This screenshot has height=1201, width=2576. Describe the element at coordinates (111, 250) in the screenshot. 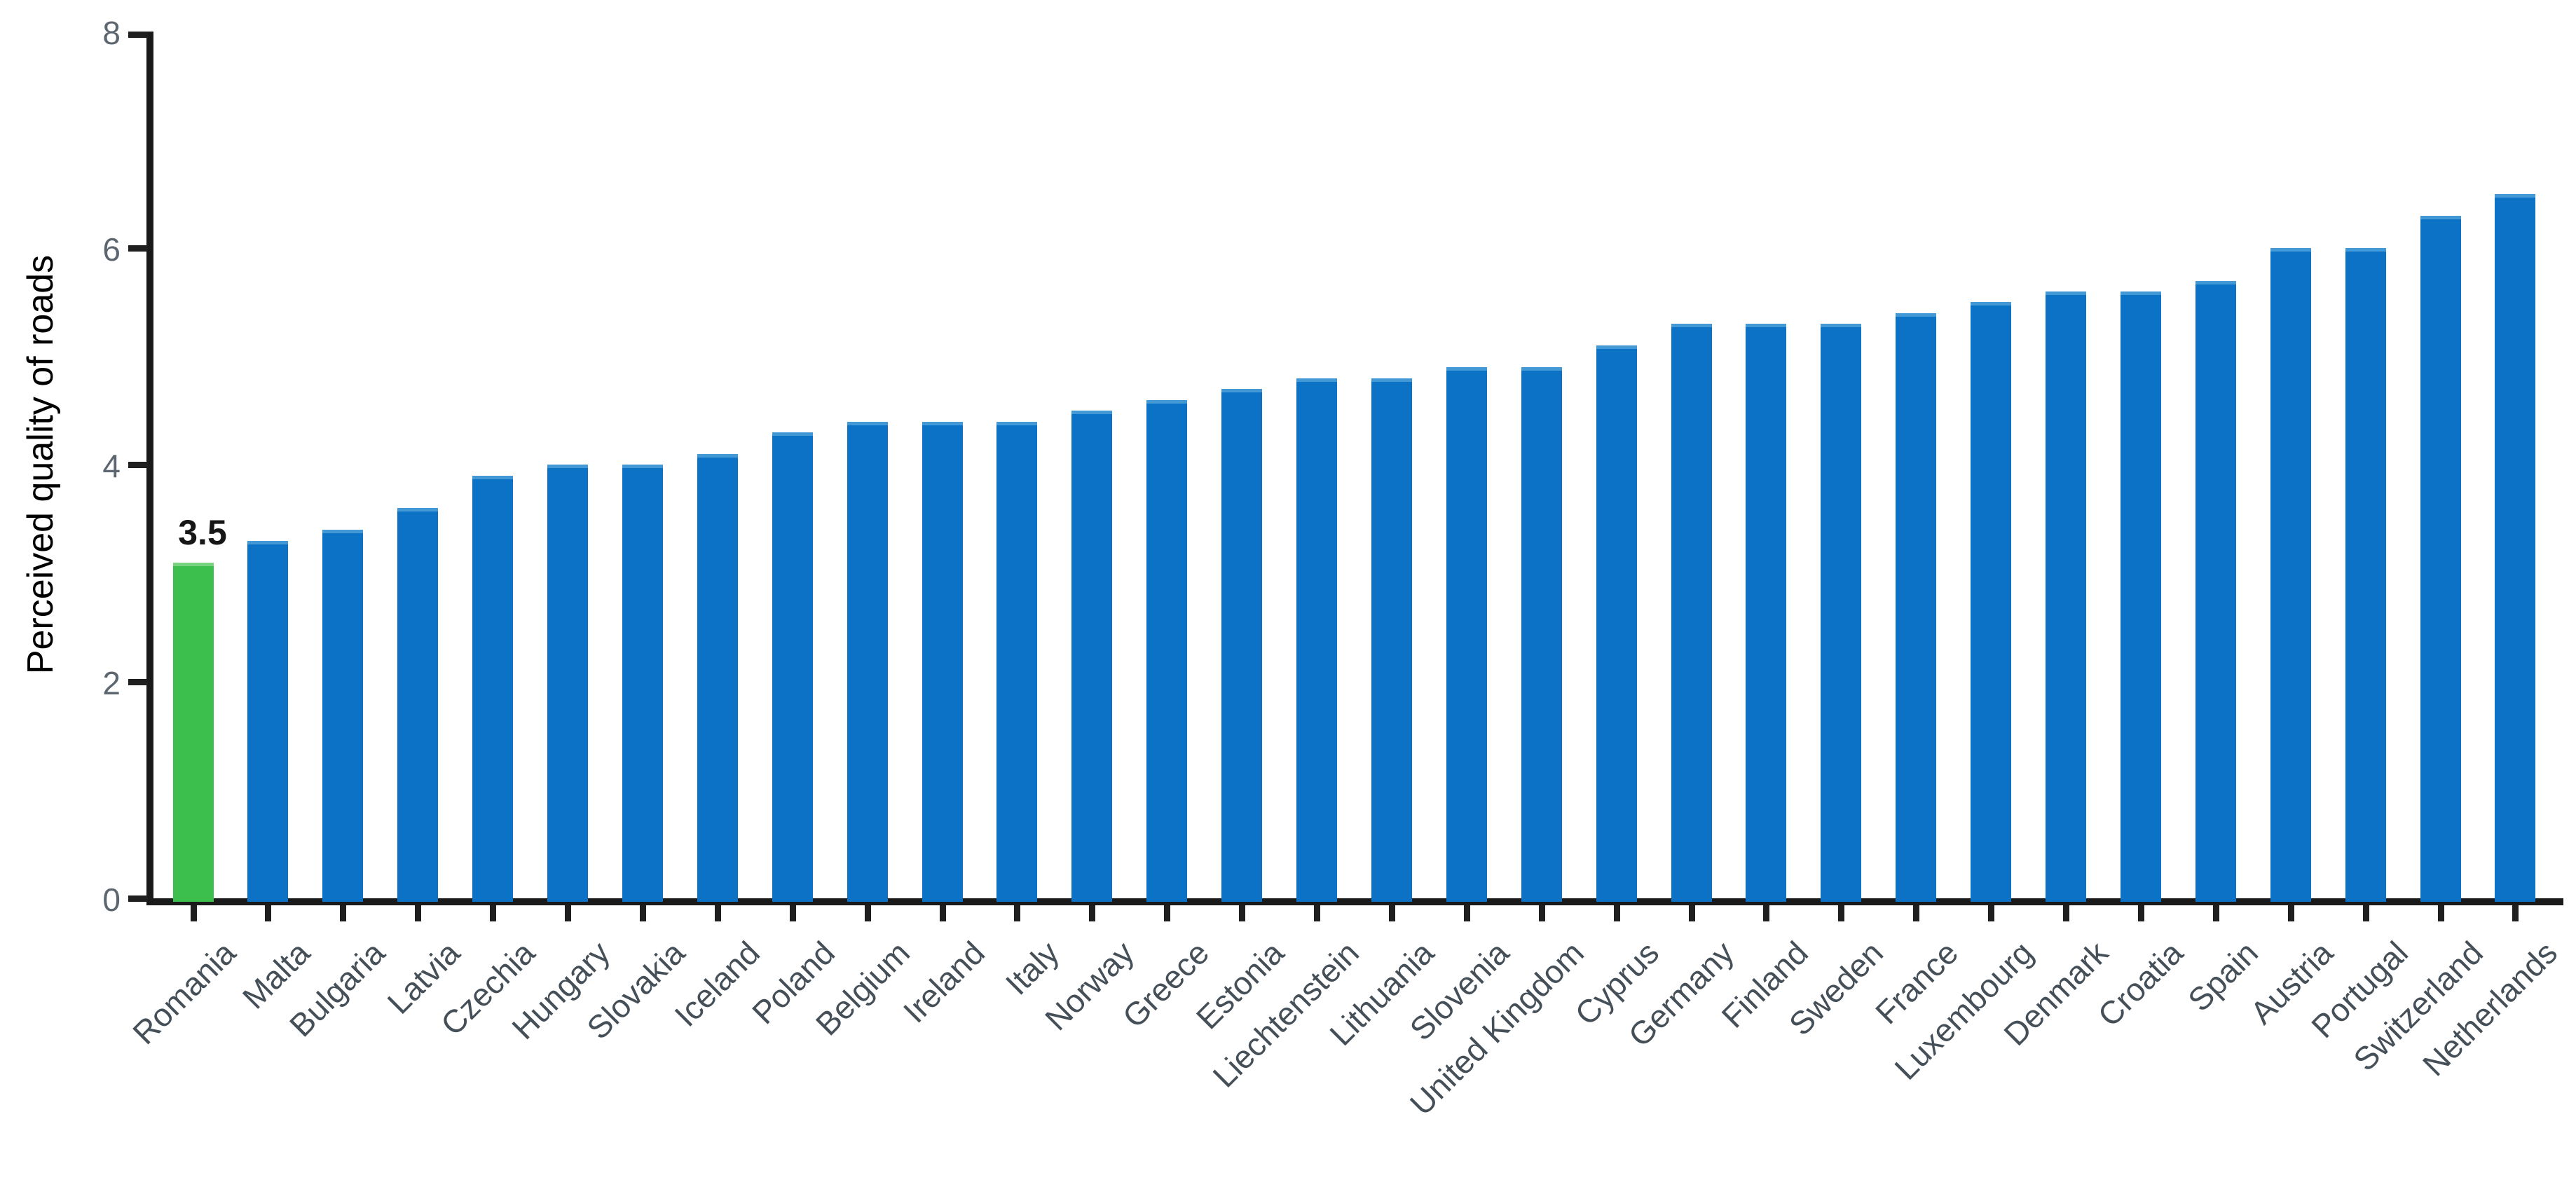

I see `y-tick-label: 6` at that location.